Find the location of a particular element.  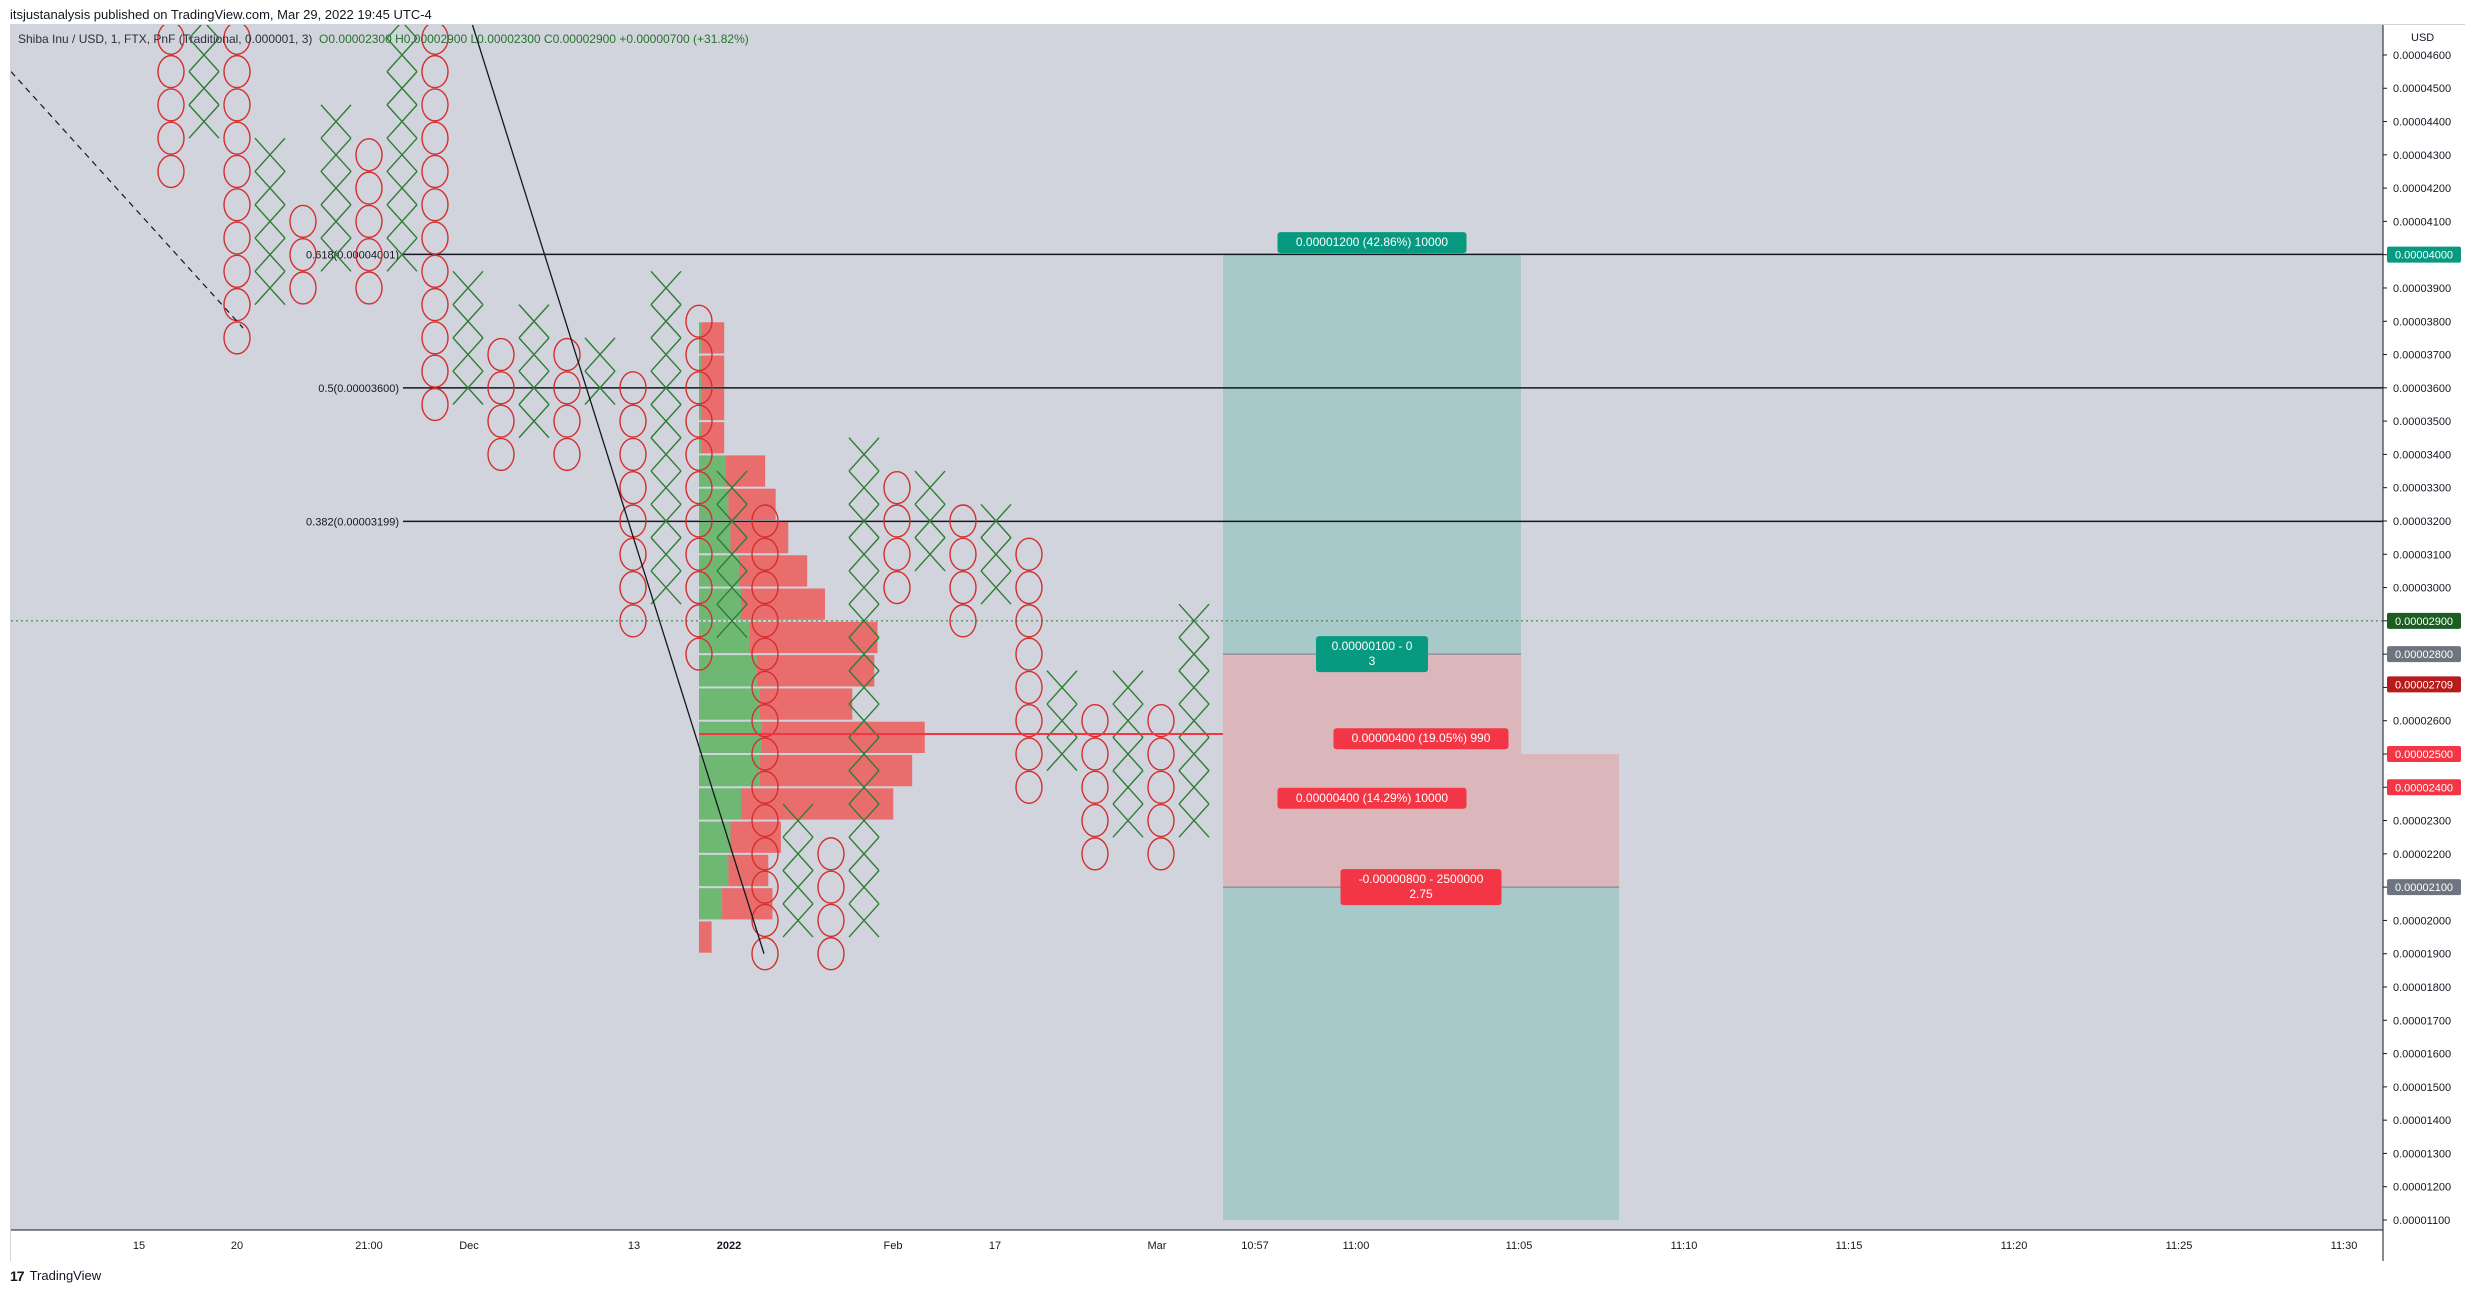

x-tick-label: 11:30 is located at coordinates (2344, 1246).